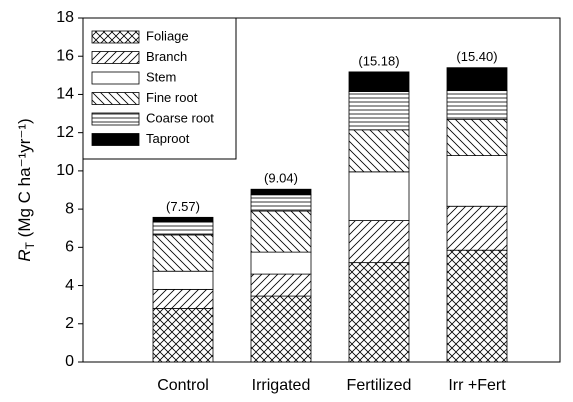 This screenshot has height=402, width=573. What do you see at coordinates (183, 385) in the screenshot?
I see `x-tick-label: Control` at bounding box center [183, 385].